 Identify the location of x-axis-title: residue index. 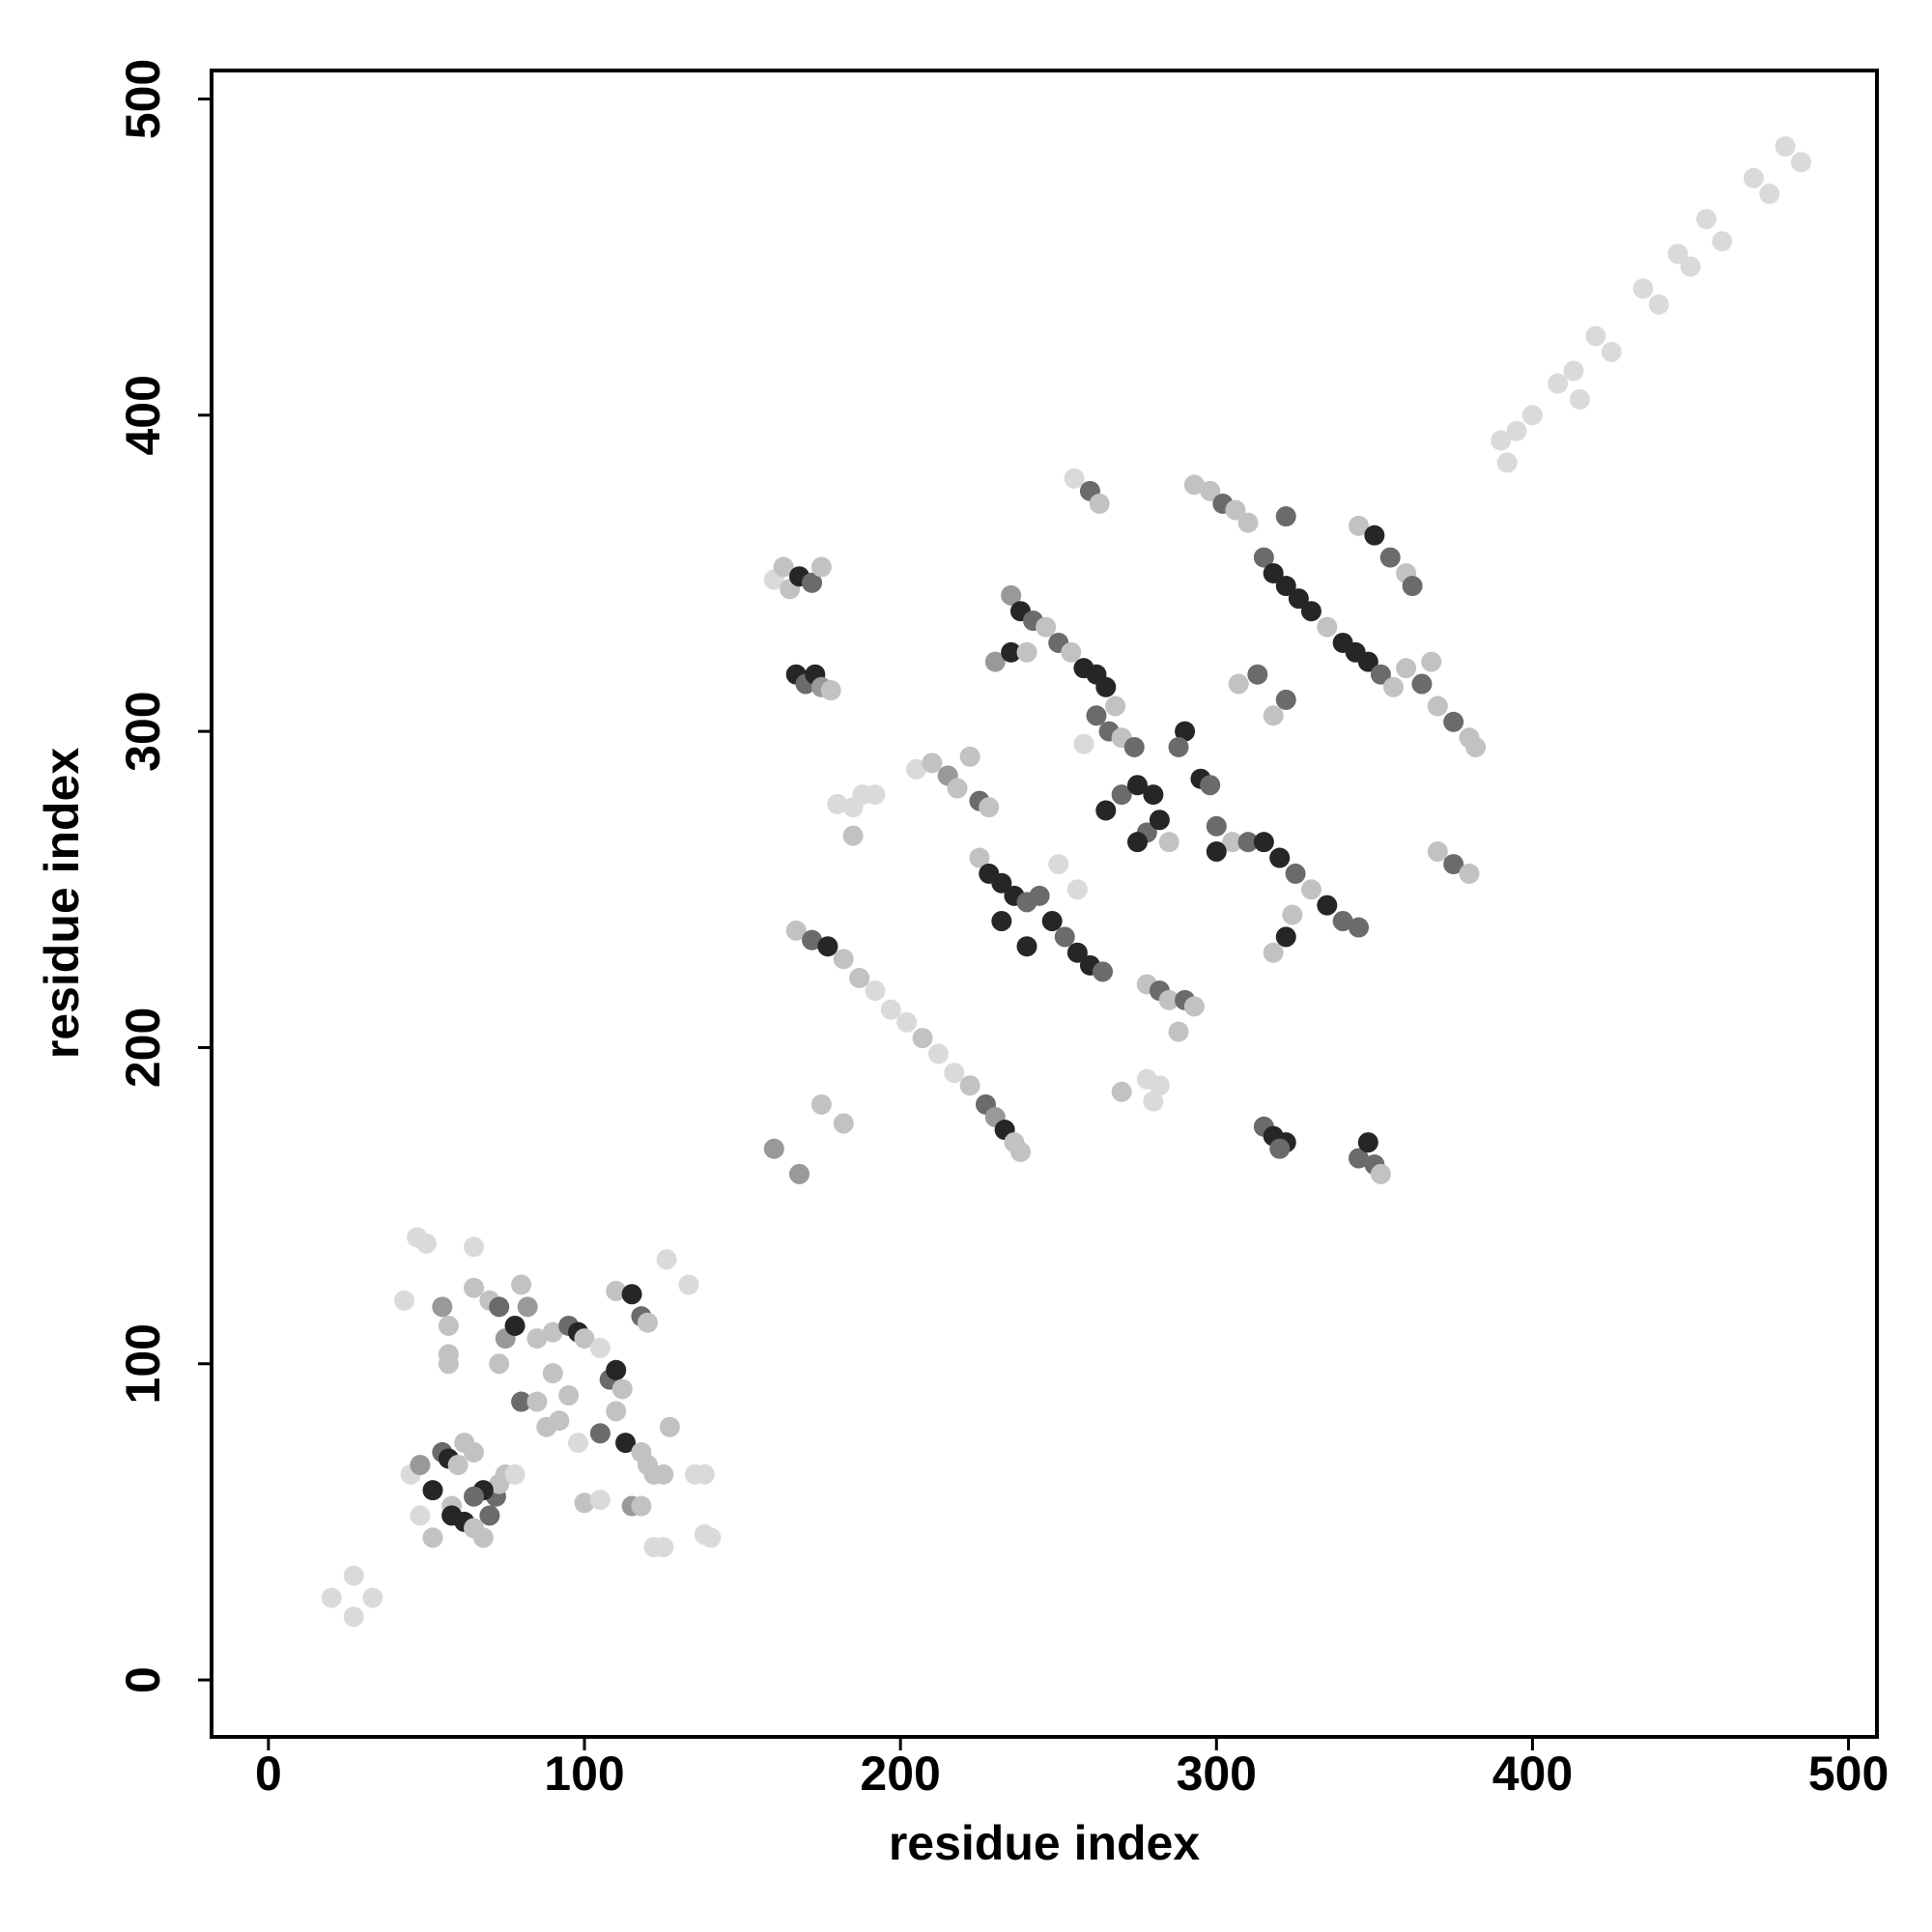
(1045, 1843).